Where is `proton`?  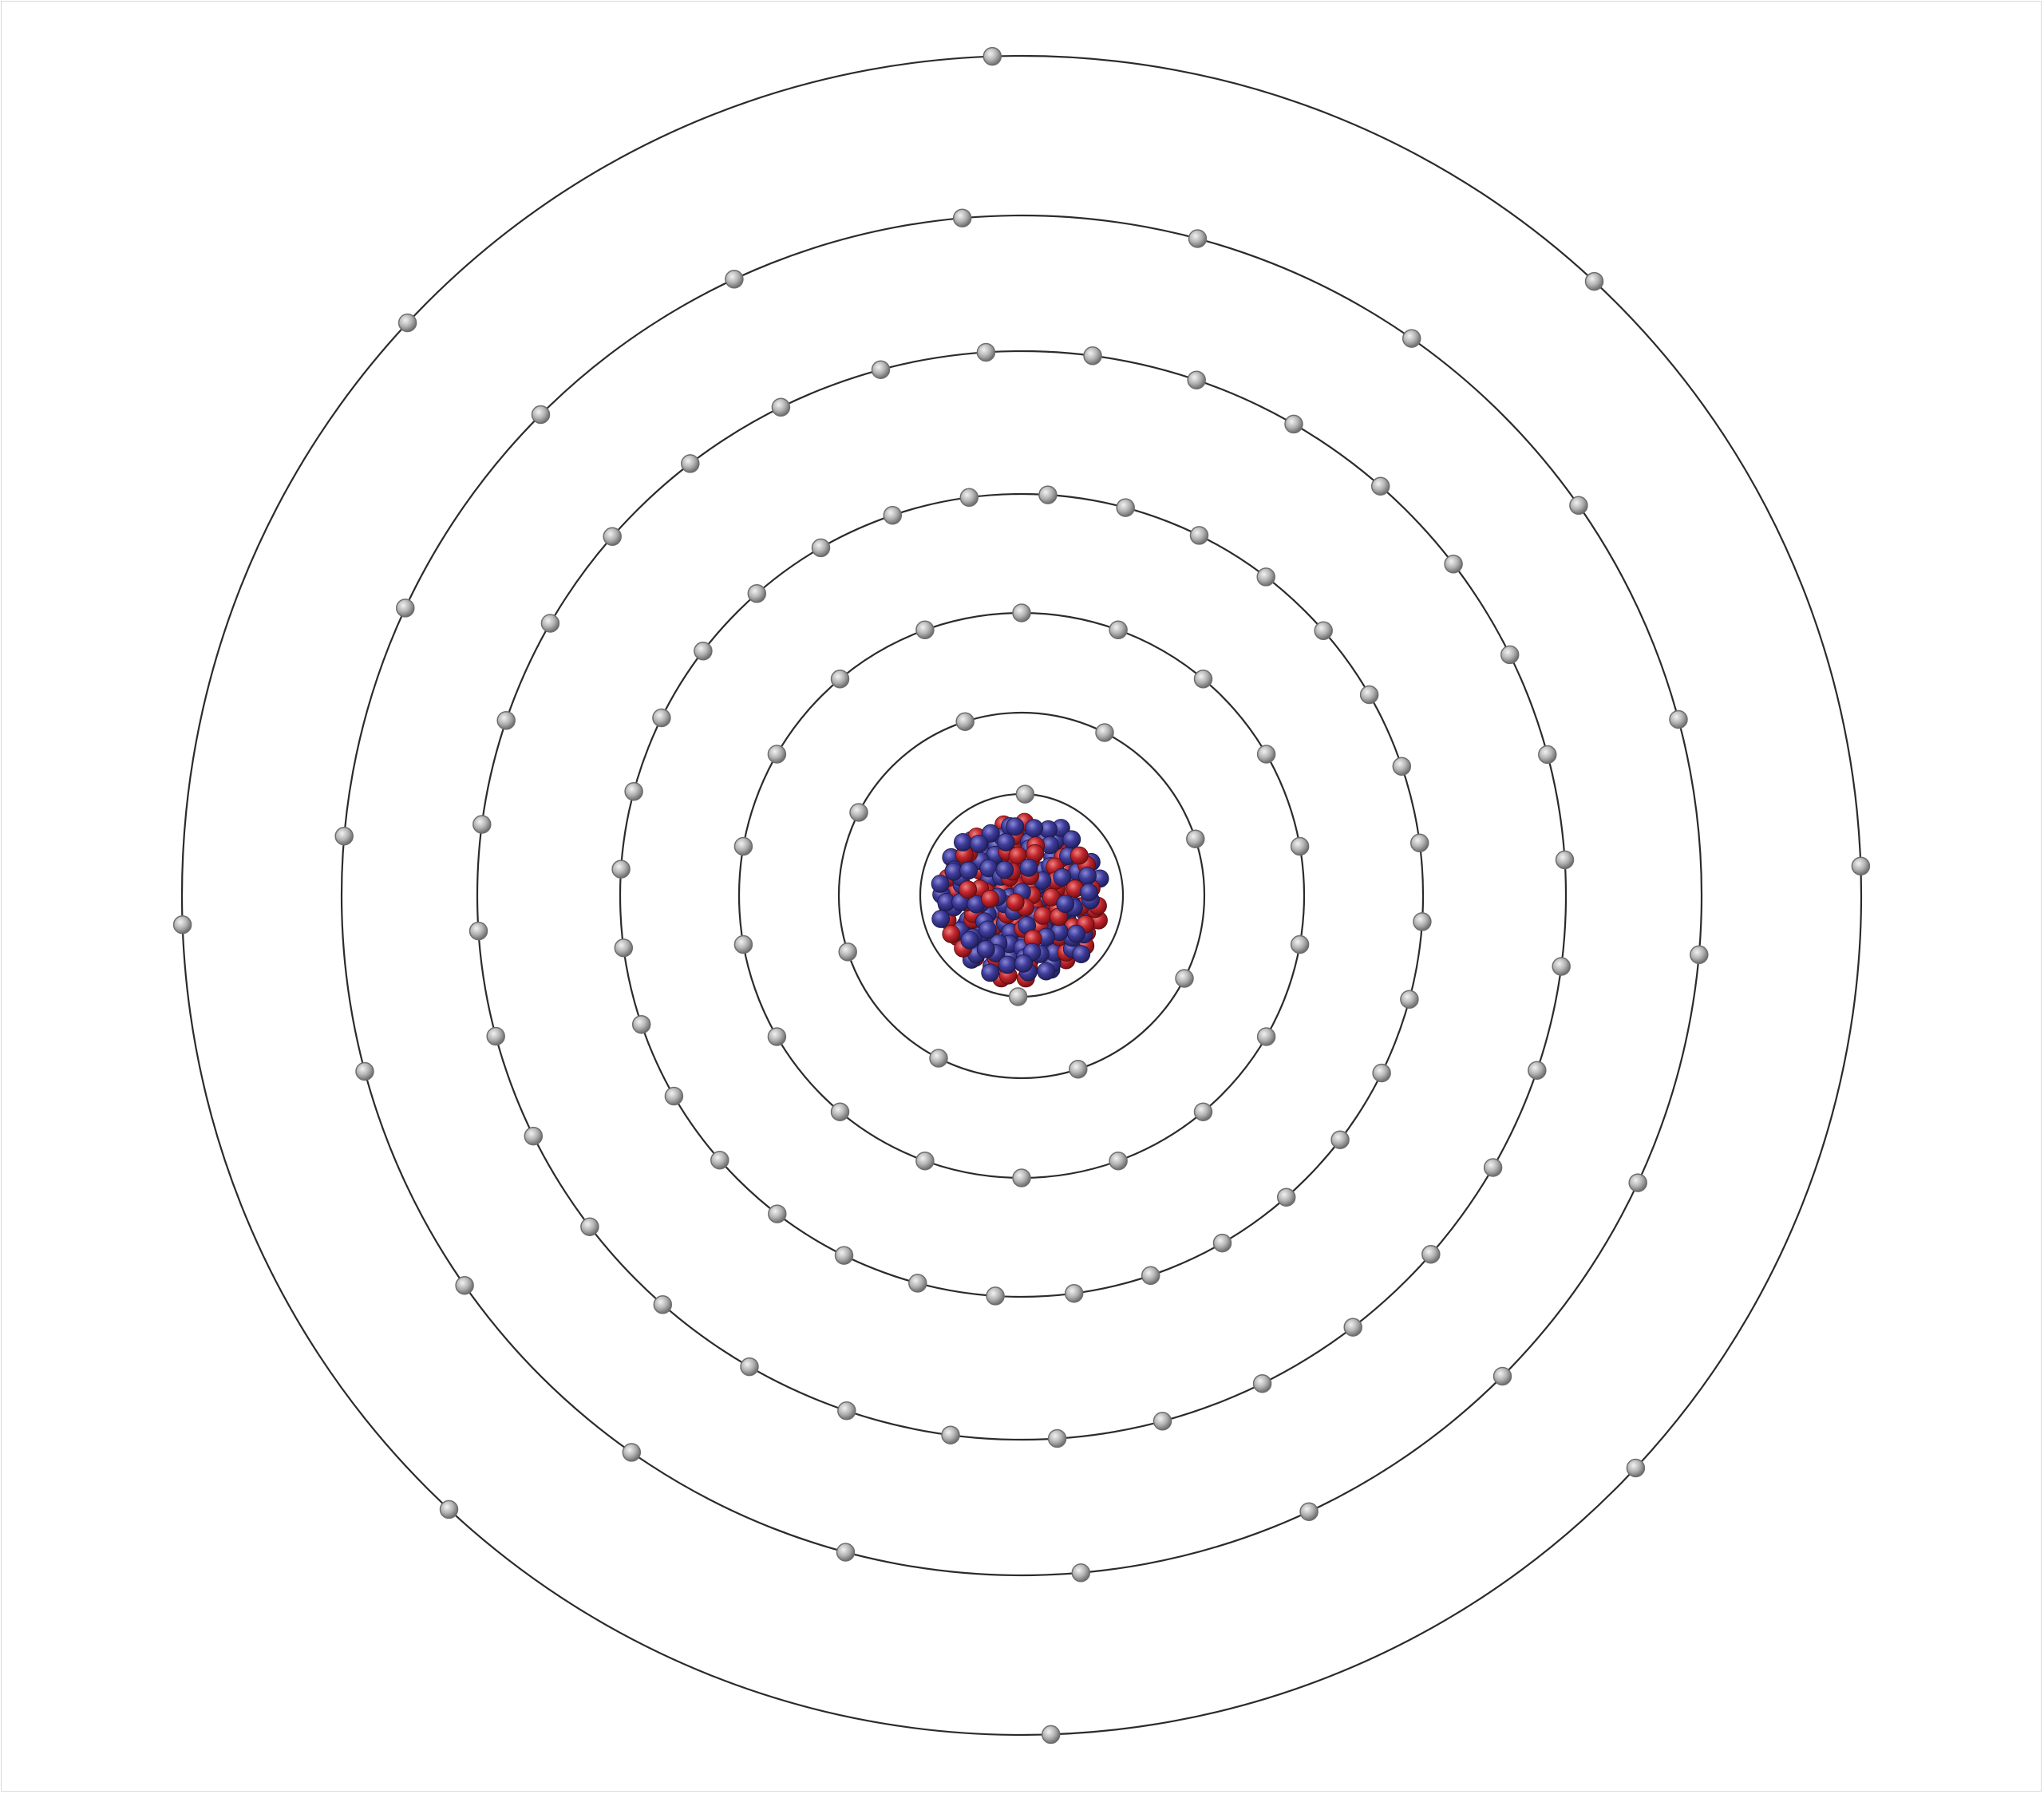 proton is located at coordinates (968, 889).